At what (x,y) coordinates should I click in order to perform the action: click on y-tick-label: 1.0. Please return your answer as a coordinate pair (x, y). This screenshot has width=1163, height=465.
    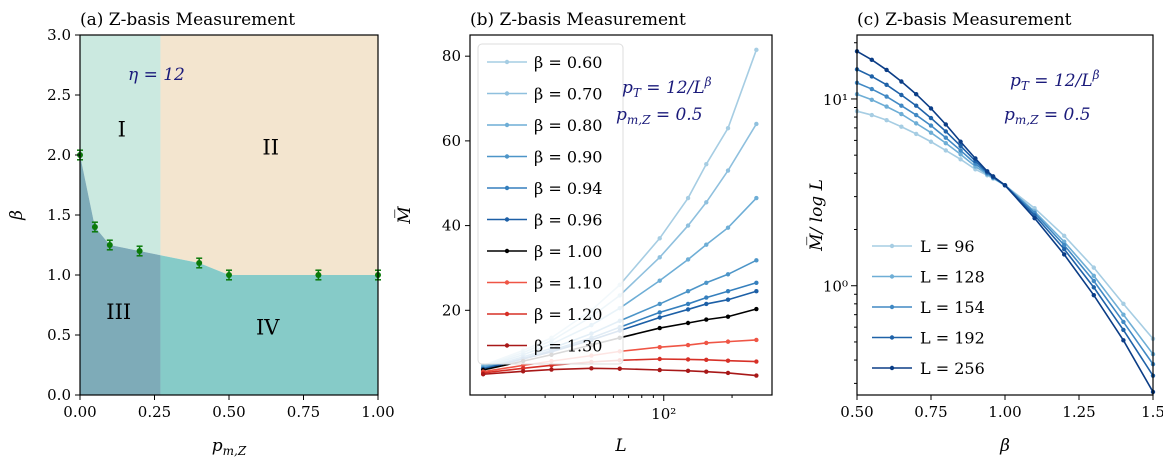
    Looking at the image, I should click on (59, 275).